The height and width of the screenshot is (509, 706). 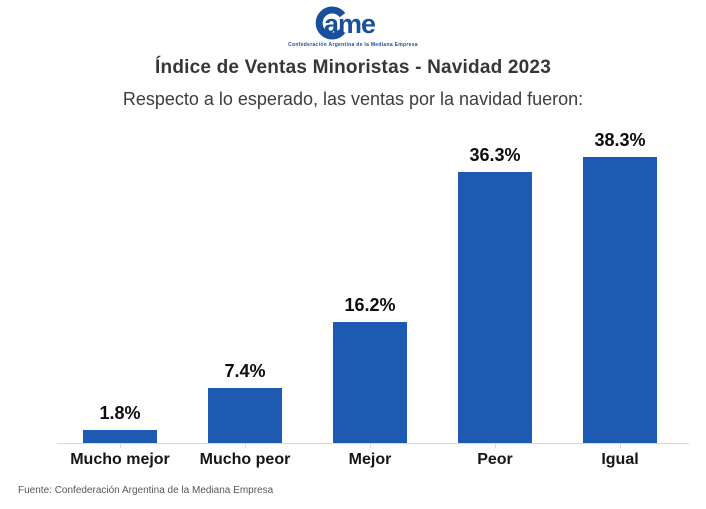 I want to click on came-logo-icon: ame, so click(x=346, y=23).